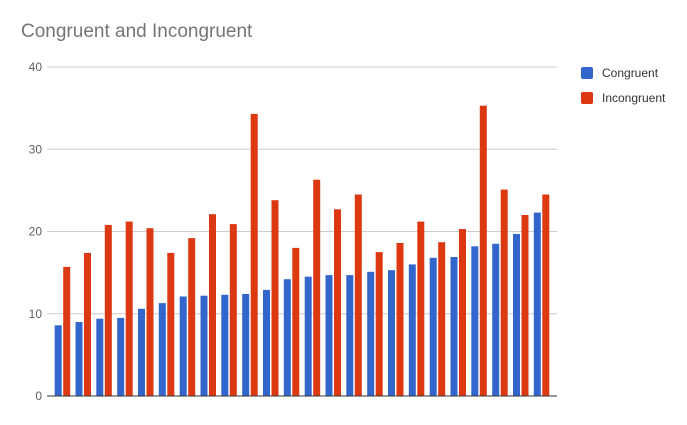 The height and width of the screenshot is (425, 687). Describe the element at coordinates (36, 314) in the screenshot. I see `y-tick-label: 10` at that location.